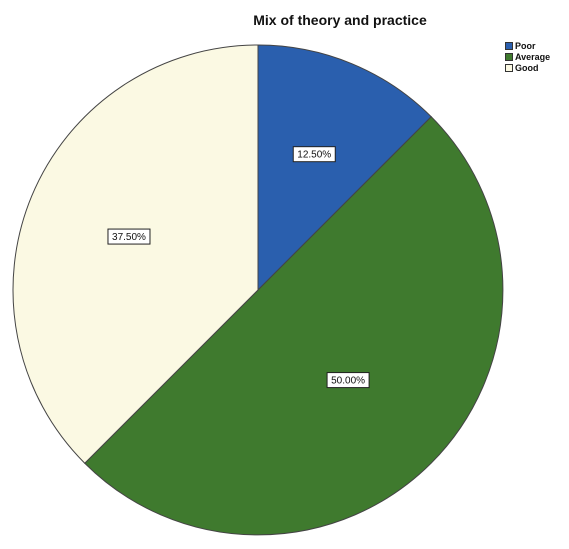 This screenshot has width=569, height=549. I want to click on data-label-box-poor, so click(314, 154).